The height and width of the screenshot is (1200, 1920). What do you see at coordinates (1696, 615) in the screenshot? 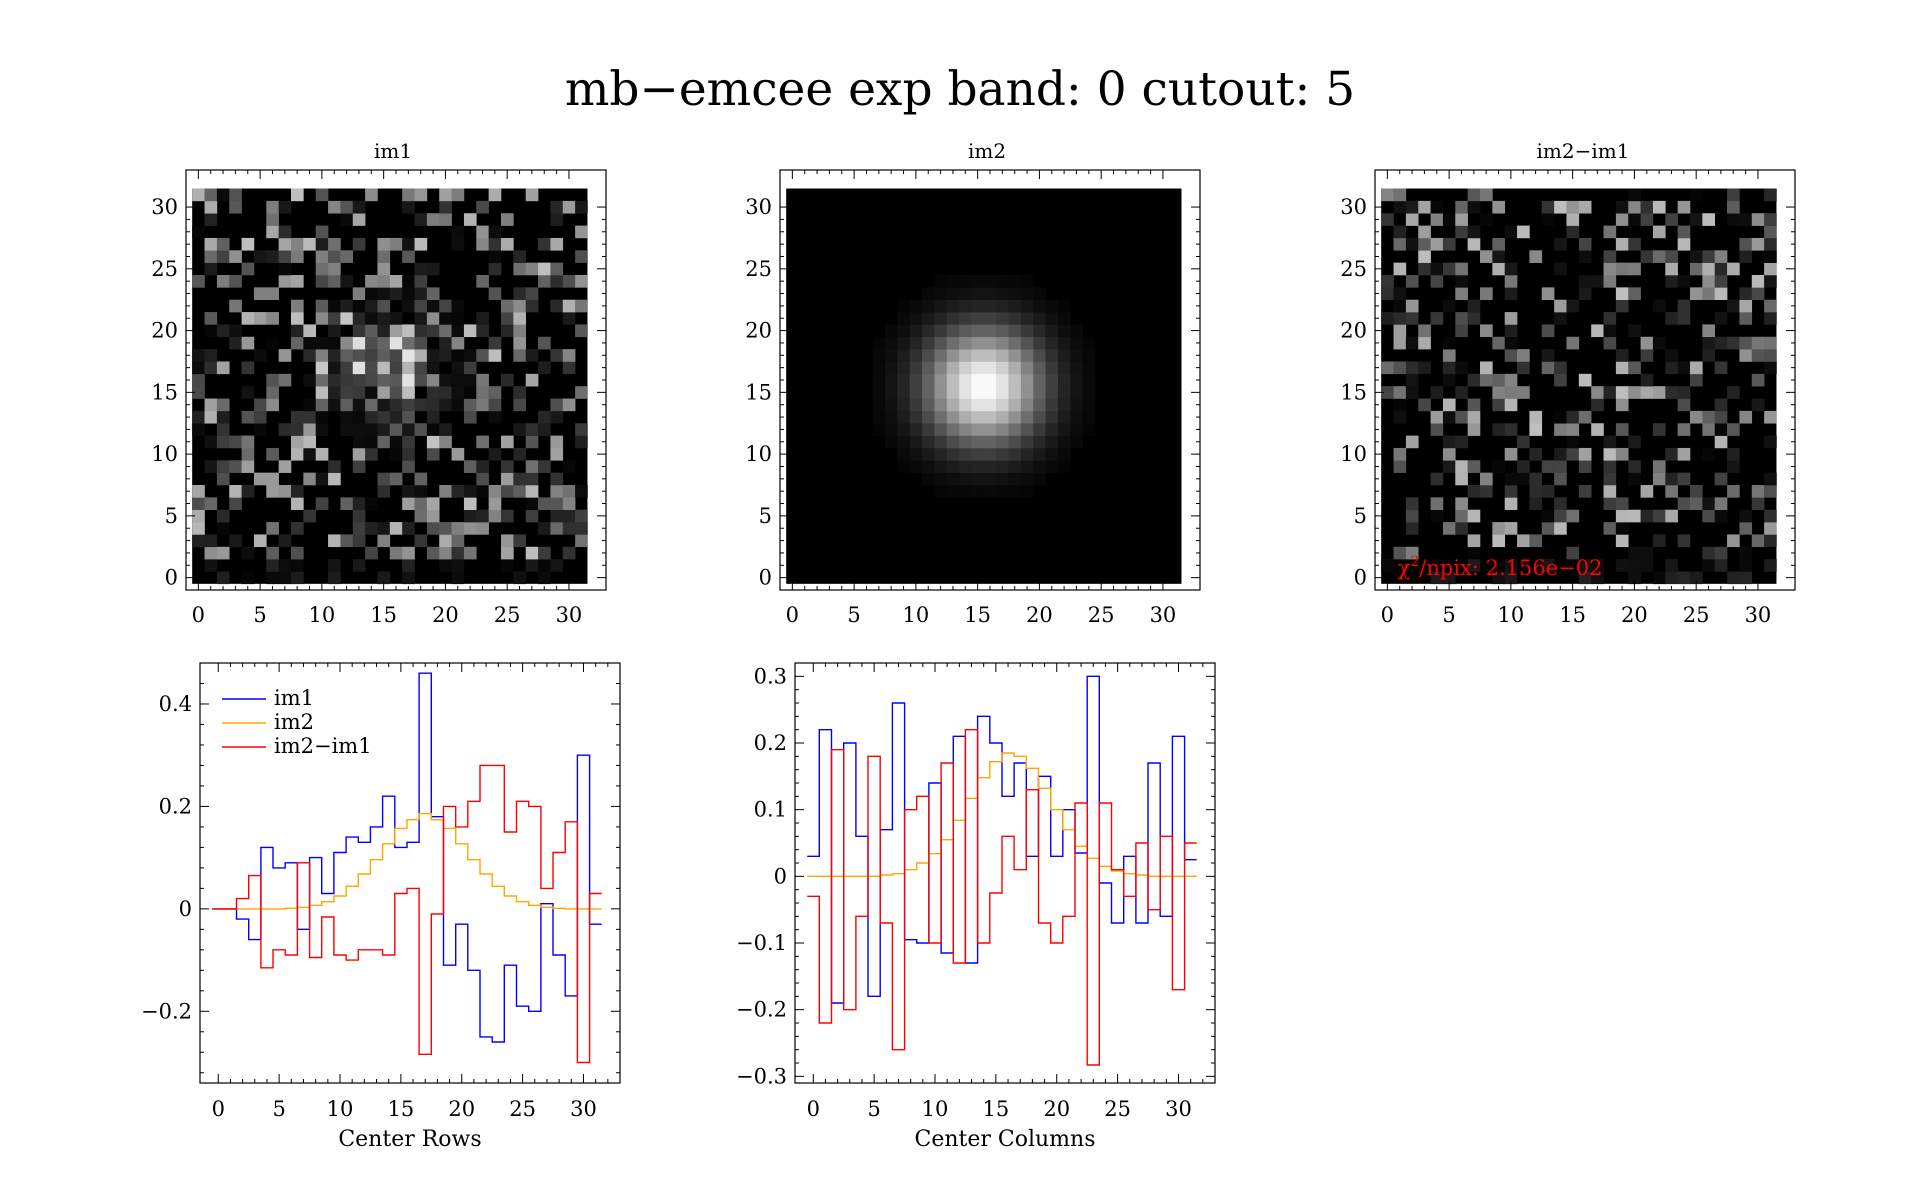
I see `x-tick-label: 25` at bounding box center [1696, 615].